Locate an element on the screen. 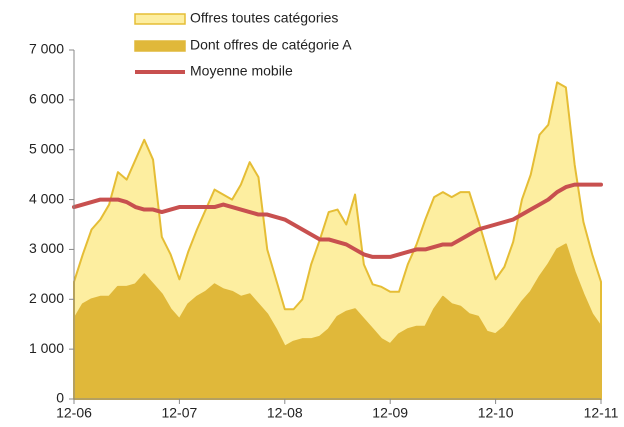  x-tick-label: 12-09 is located at coordinates (390, 413).